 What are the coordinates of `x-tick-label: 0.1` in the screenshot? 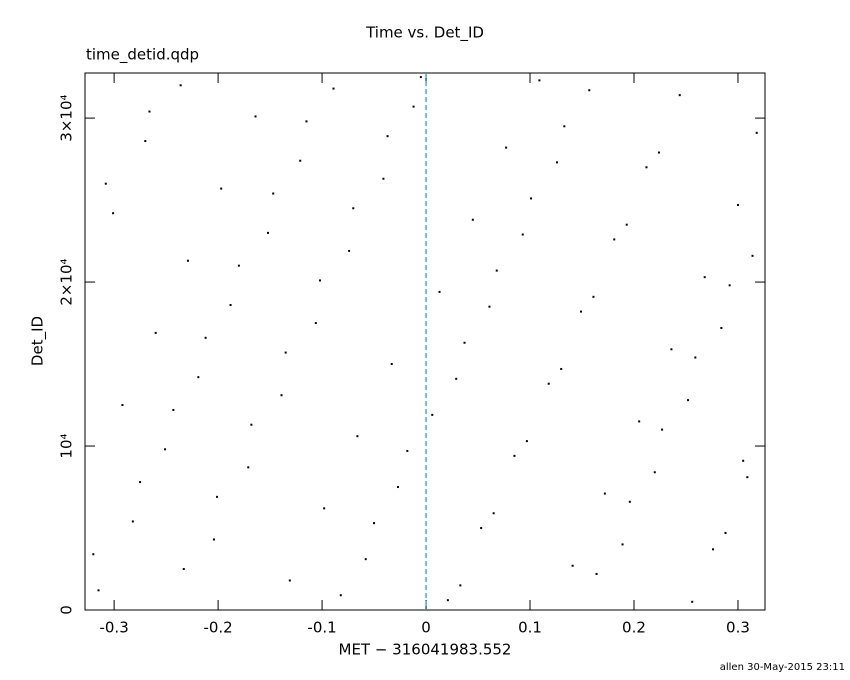 It's located at (530, 628).